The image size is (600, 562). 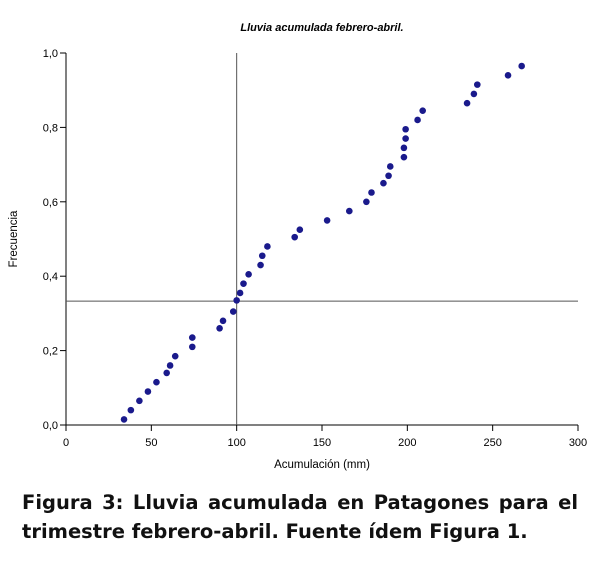 What do you see at coordinates (236, 443) in the screenshot?
I see `x-tick-label: 100` at bounding box center [236, 443].